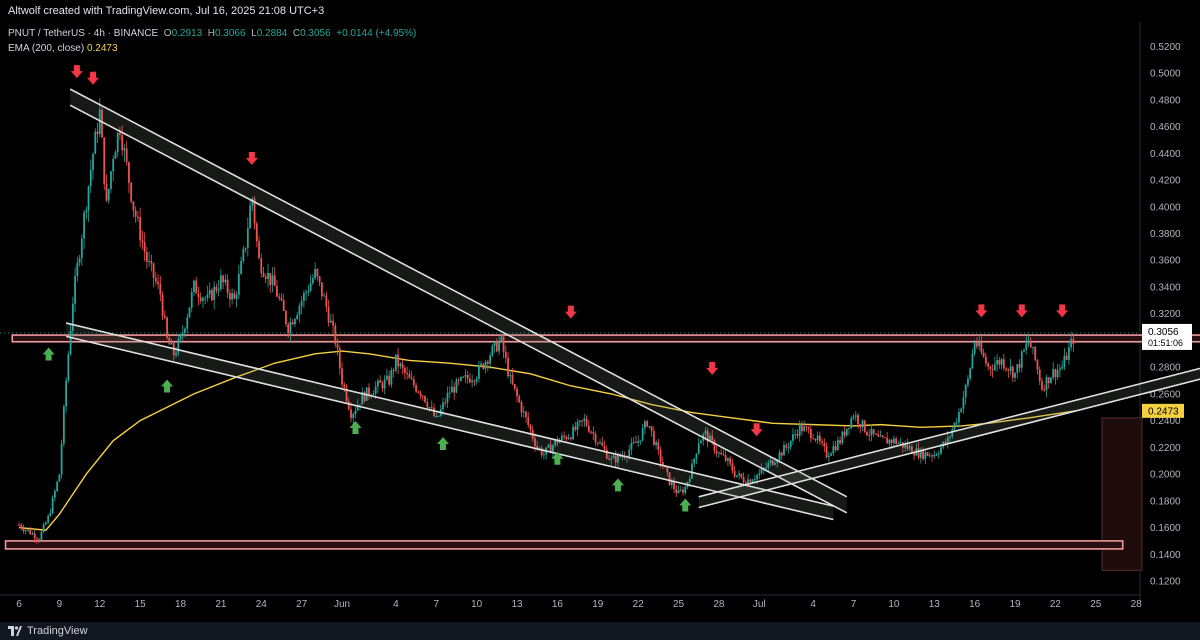 This screenshot has width=1200, height=640. What do you see at coordinates (57, 631) in the screenshot?
I see `brand-label: TradingView` at bounding box center [57, 631].